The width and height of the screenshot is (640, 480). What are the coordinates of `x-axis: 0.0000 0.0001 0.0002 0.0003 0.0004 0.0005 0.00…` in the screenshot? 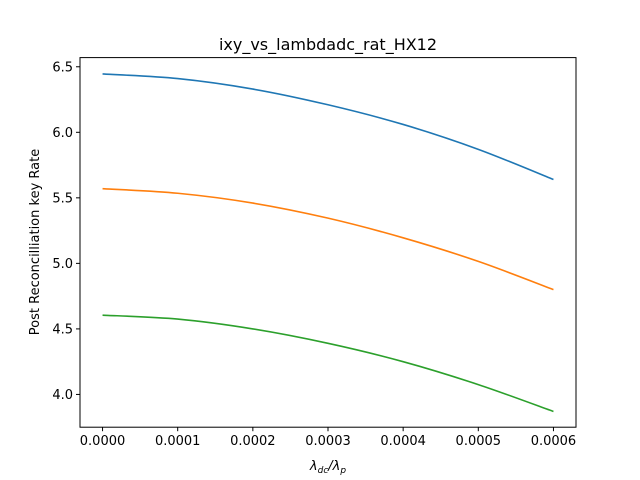 It's located at (328, 438).